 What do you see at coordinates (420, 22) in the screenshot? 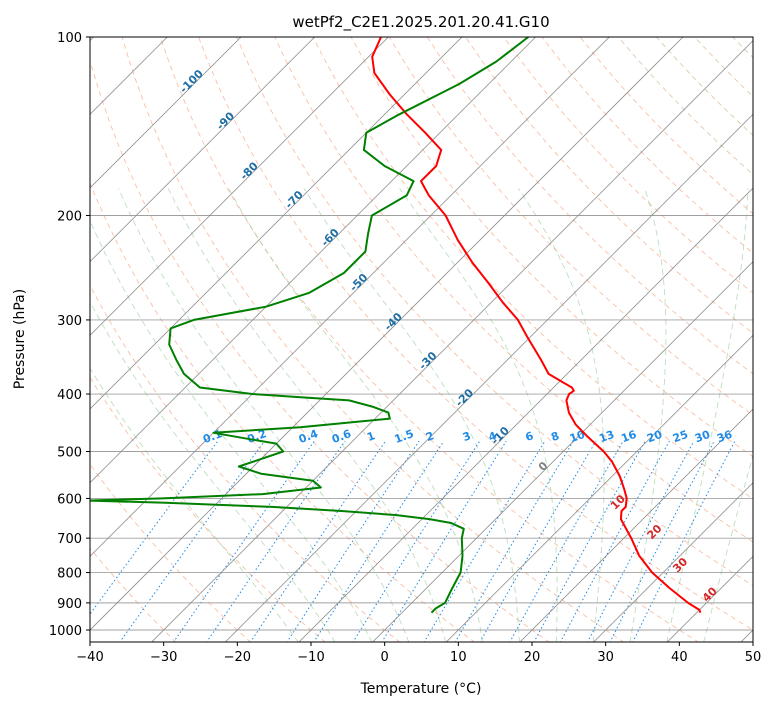
I see `chart-title: wetPf2_C2E1.2025.201.20.41.G10` at bounding box center [420, 22].